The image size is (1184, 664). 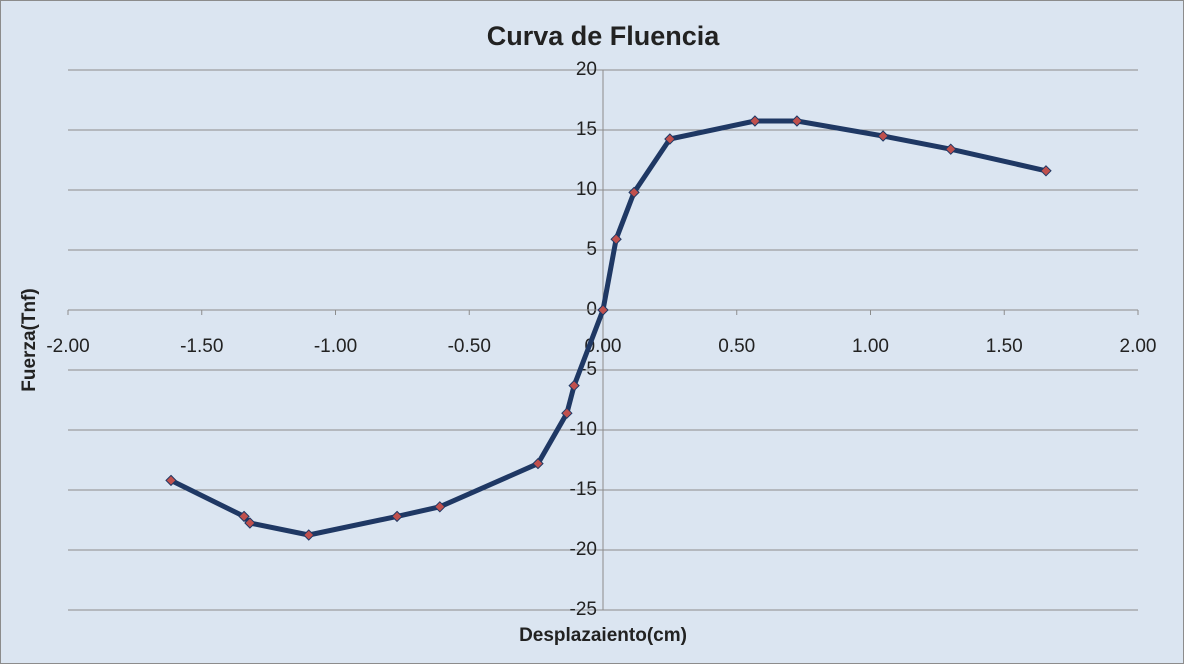 I want to click on x-tick-label: -1.50, so click(x=201, y=346).